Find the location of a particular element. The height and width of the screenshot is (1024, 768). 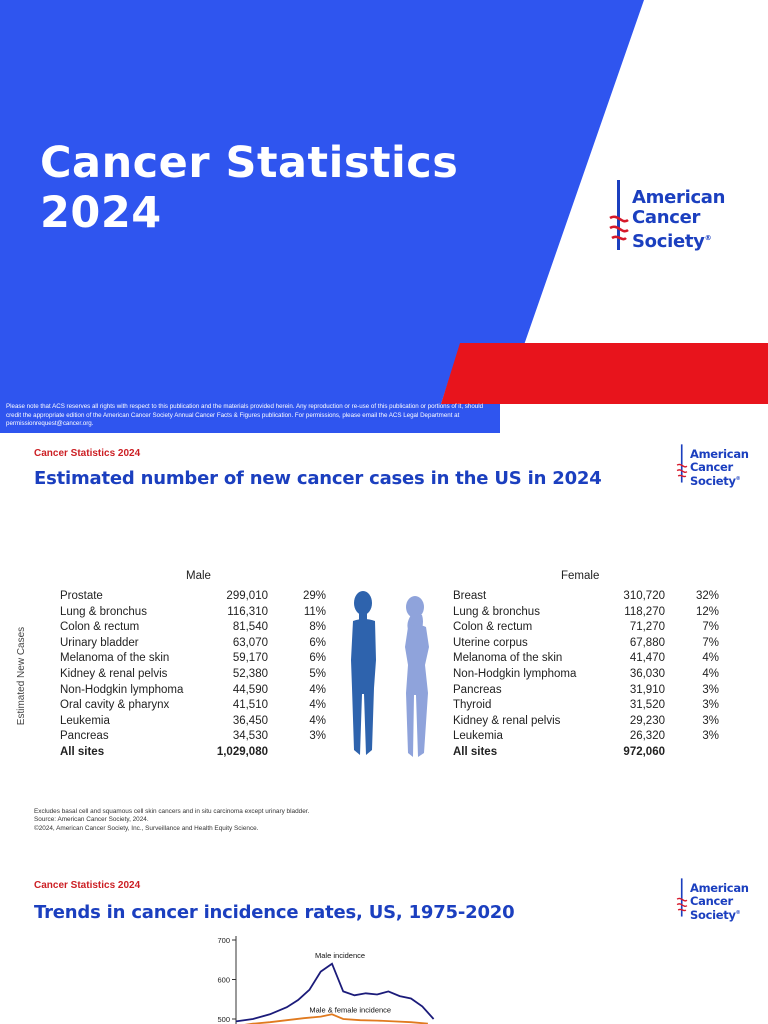

site-cell: Leukemia is located at coordinates (85, 720).